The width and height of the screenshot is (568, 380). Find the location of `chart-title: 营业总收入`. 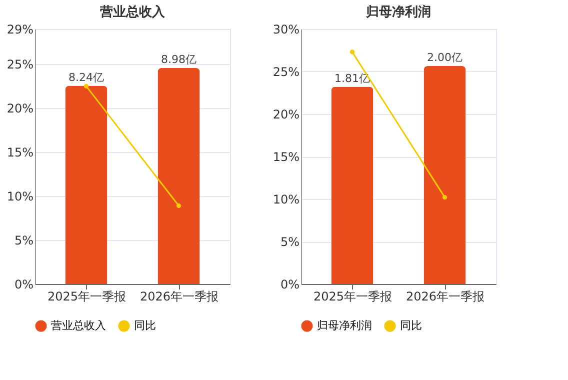

chart-title: 营业总收入 is located at coordinates (132, 12).